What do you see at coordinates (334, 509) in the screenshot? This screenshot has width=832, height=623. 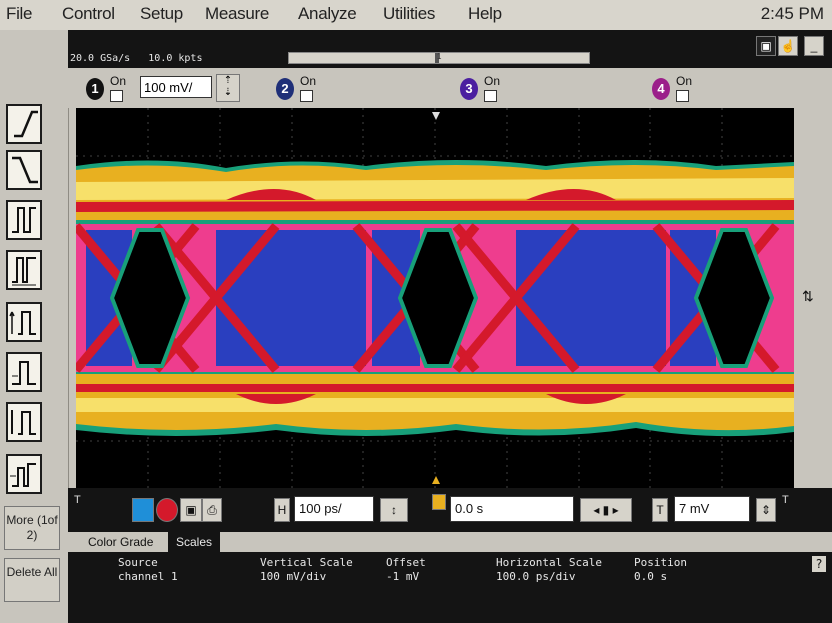 I see `time-per-div-input: 100 ps/` at bounding box center [334, 509].